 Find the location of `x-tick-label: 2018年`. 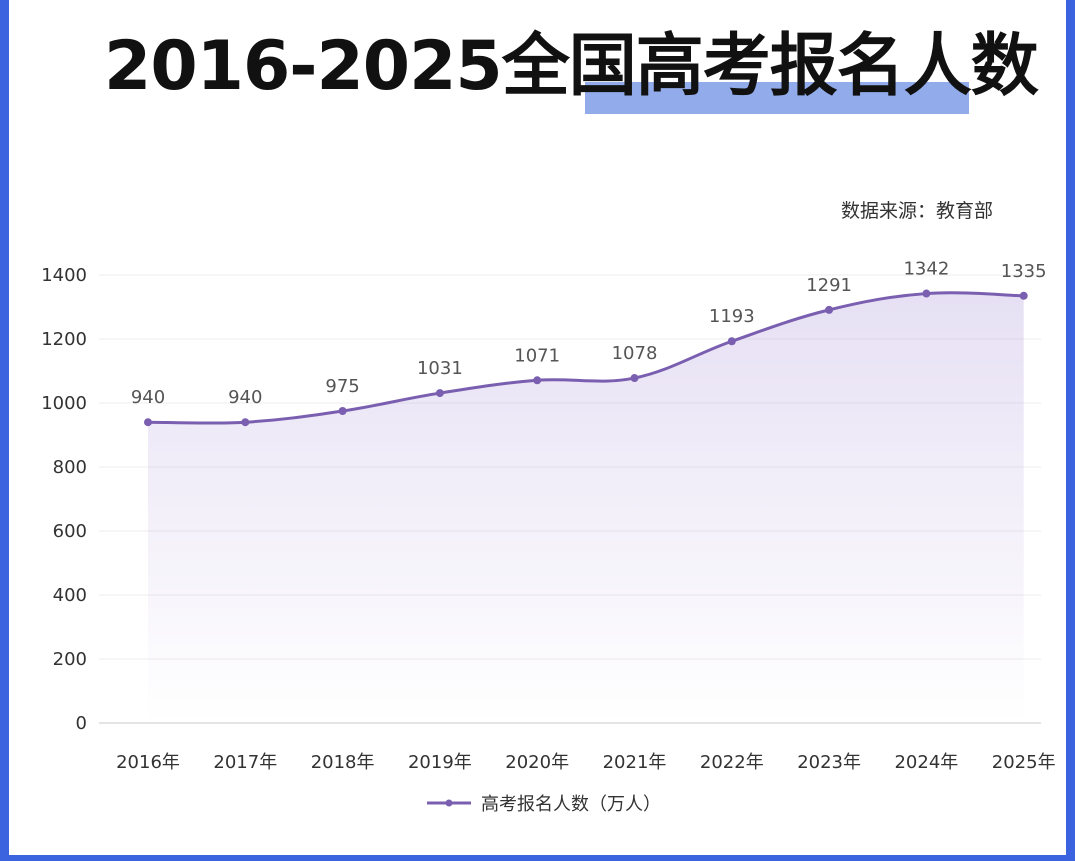

x-tick-label: 2018年 is located at coordinates (343, 762).